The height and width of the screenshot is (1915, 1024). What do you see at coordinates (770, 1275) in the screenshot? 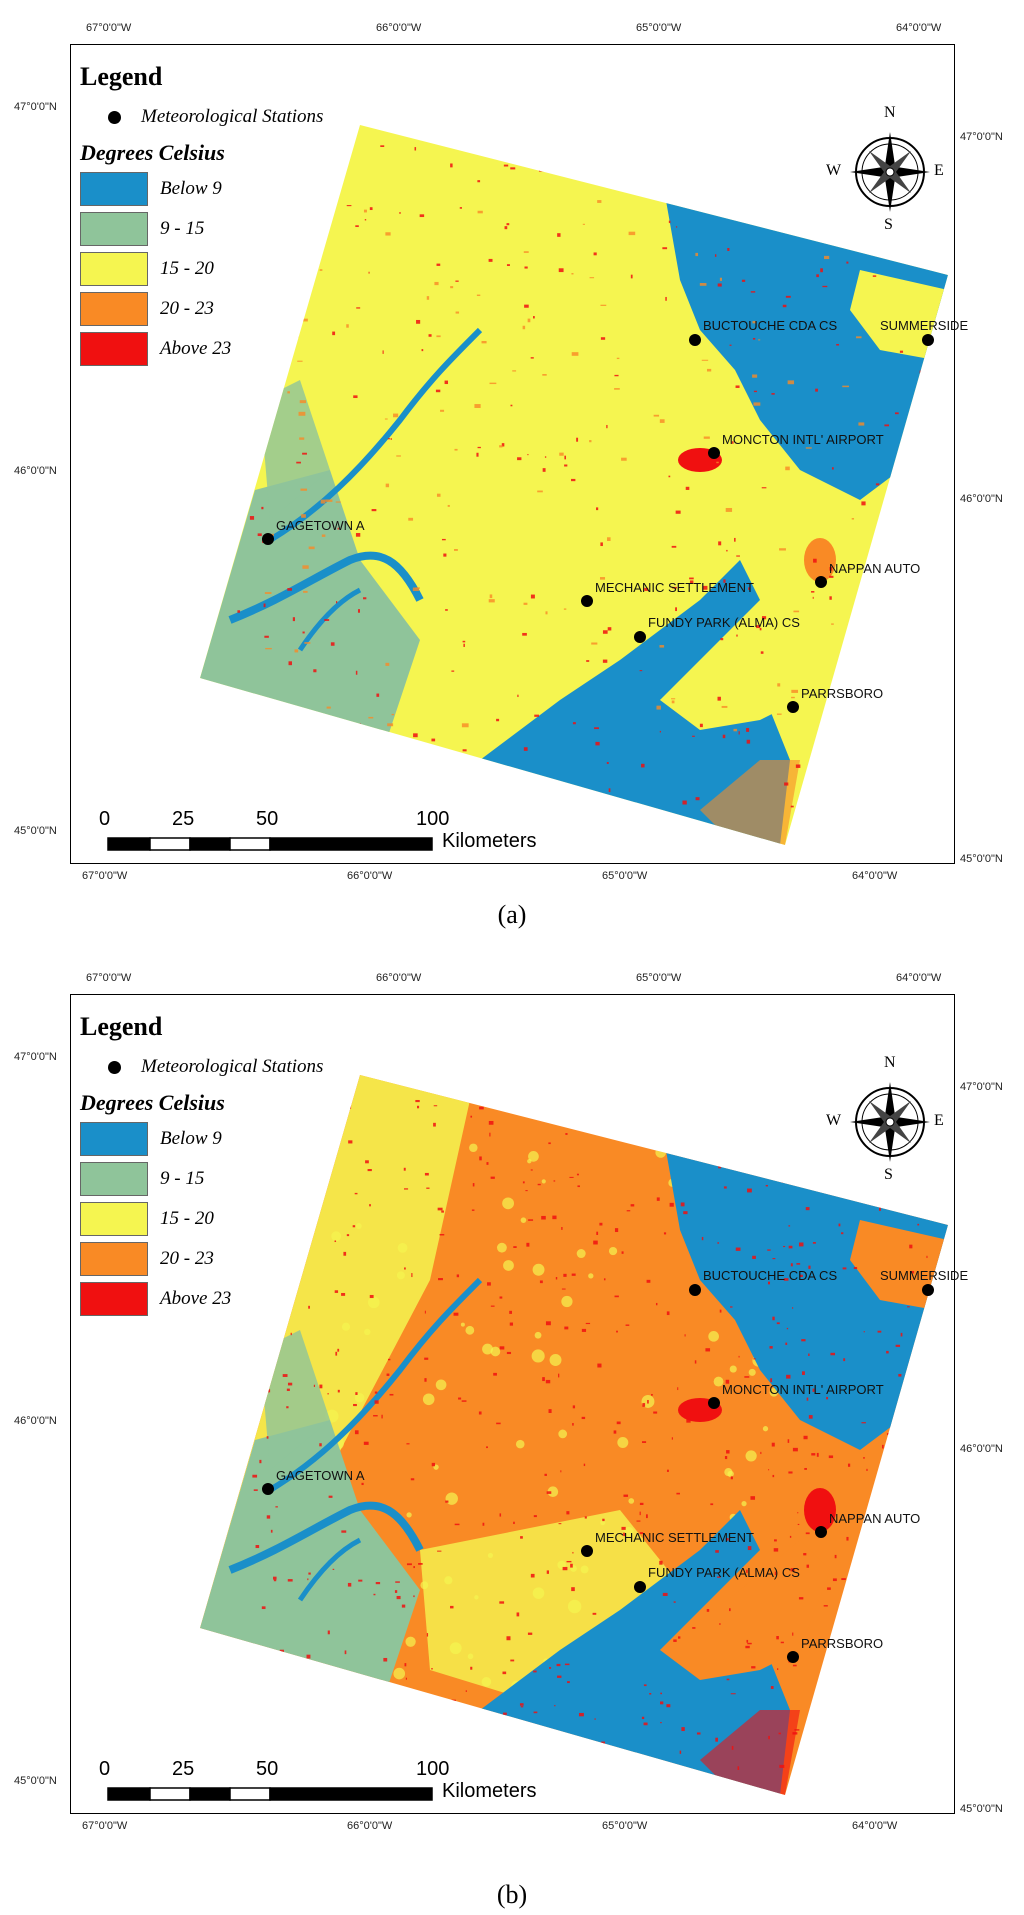
I see `station-label: BUCTOUCHE CDA CS` at bounding box center [770, 1275].